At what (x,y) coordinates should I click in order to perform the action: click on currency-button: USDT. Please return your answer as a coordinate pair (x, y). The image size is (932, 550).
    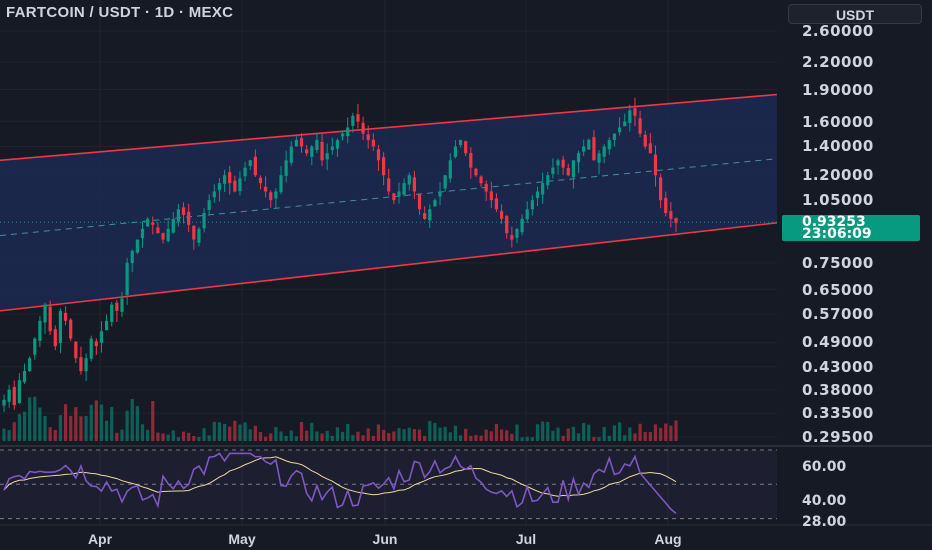
    Looking at the image, I should click on (855, 14).